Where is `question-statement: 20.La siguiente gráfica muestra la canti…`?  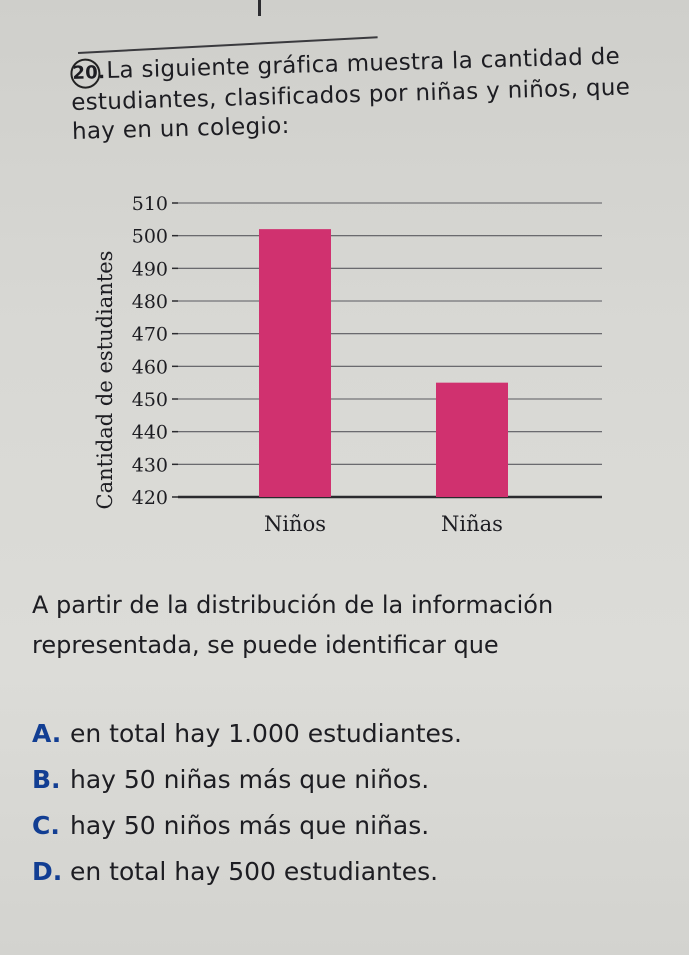
question-statement: 20.La siguiente gráfica muestra la canti… is located at coordinates (371, 94).